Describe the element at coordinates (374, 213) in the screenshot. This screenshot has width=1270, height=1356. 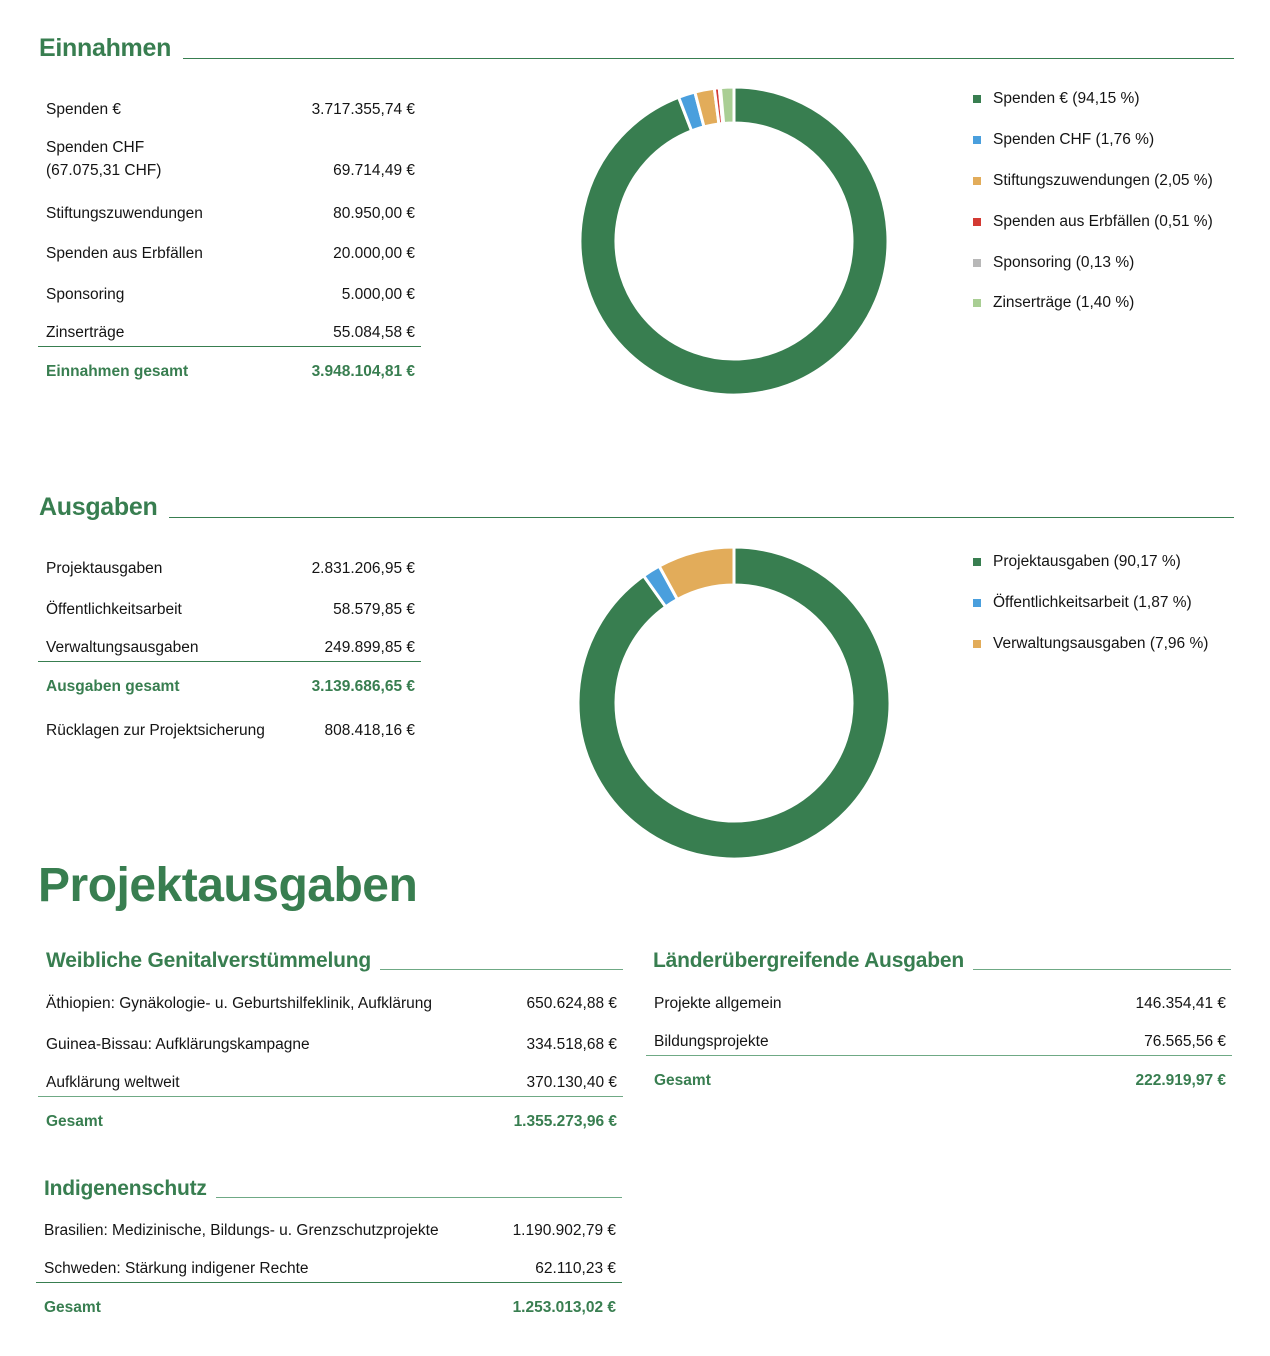
I see `row-value: 80.950,00 €` at that location.